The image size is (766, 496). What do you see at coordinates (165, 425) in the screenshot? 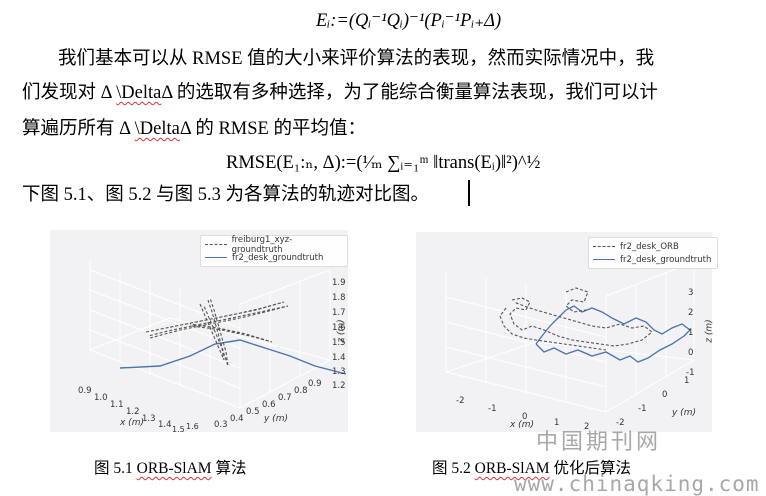
I see `x-tick: 1.4` at bounding box center [165, 425].